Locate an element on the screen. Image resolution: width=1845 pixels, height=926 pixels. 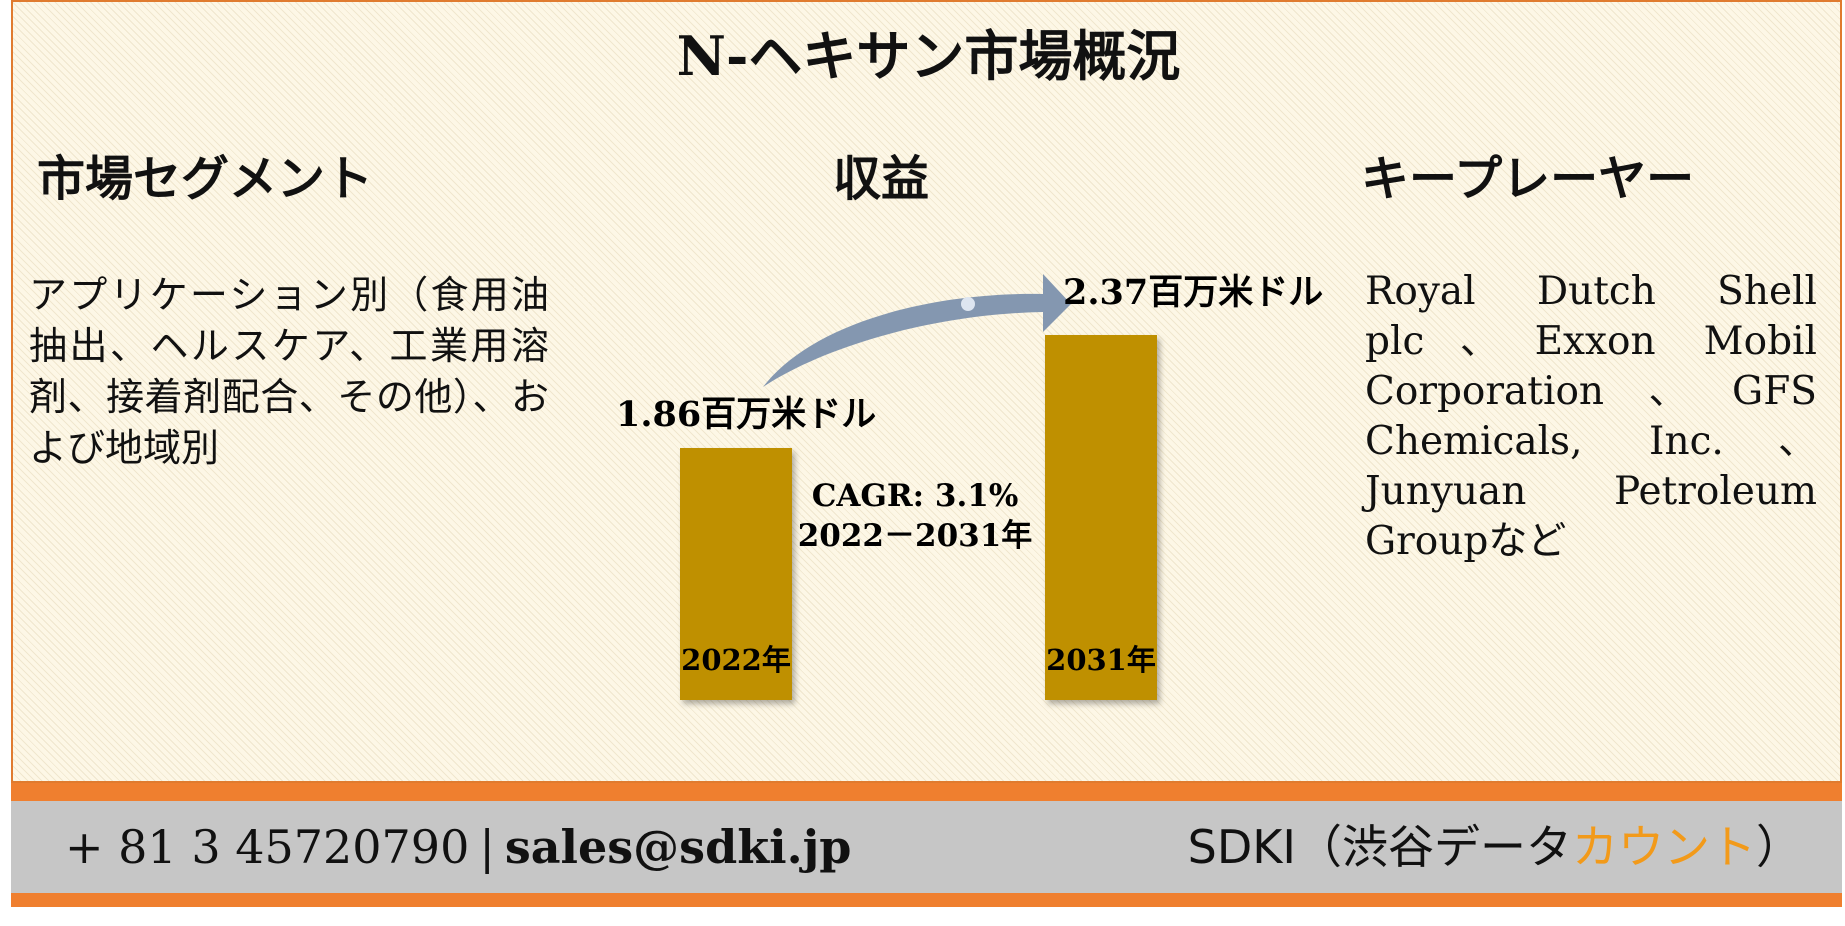
brand-suffix: ） is located at coordinates (1779, 847).